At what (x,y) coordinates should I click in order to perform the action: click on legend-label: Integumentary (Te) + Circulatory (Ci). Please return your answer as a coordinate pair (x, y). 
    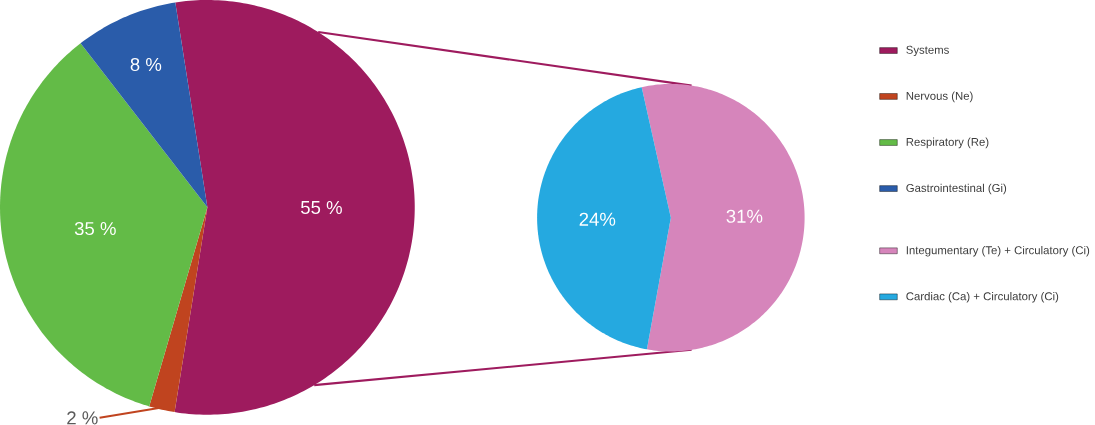
    Looking at the image, I should click on (998, 251).